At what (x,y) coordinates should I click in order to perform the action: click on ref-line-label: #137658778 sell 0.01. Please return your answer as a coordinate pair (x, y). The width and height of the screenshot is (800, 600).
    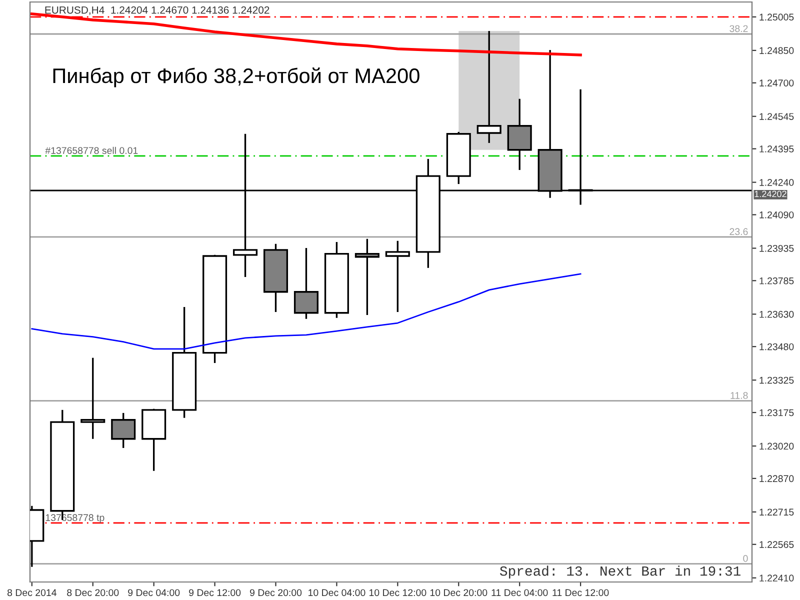
    Looking at the image, I should click on (91, 150).